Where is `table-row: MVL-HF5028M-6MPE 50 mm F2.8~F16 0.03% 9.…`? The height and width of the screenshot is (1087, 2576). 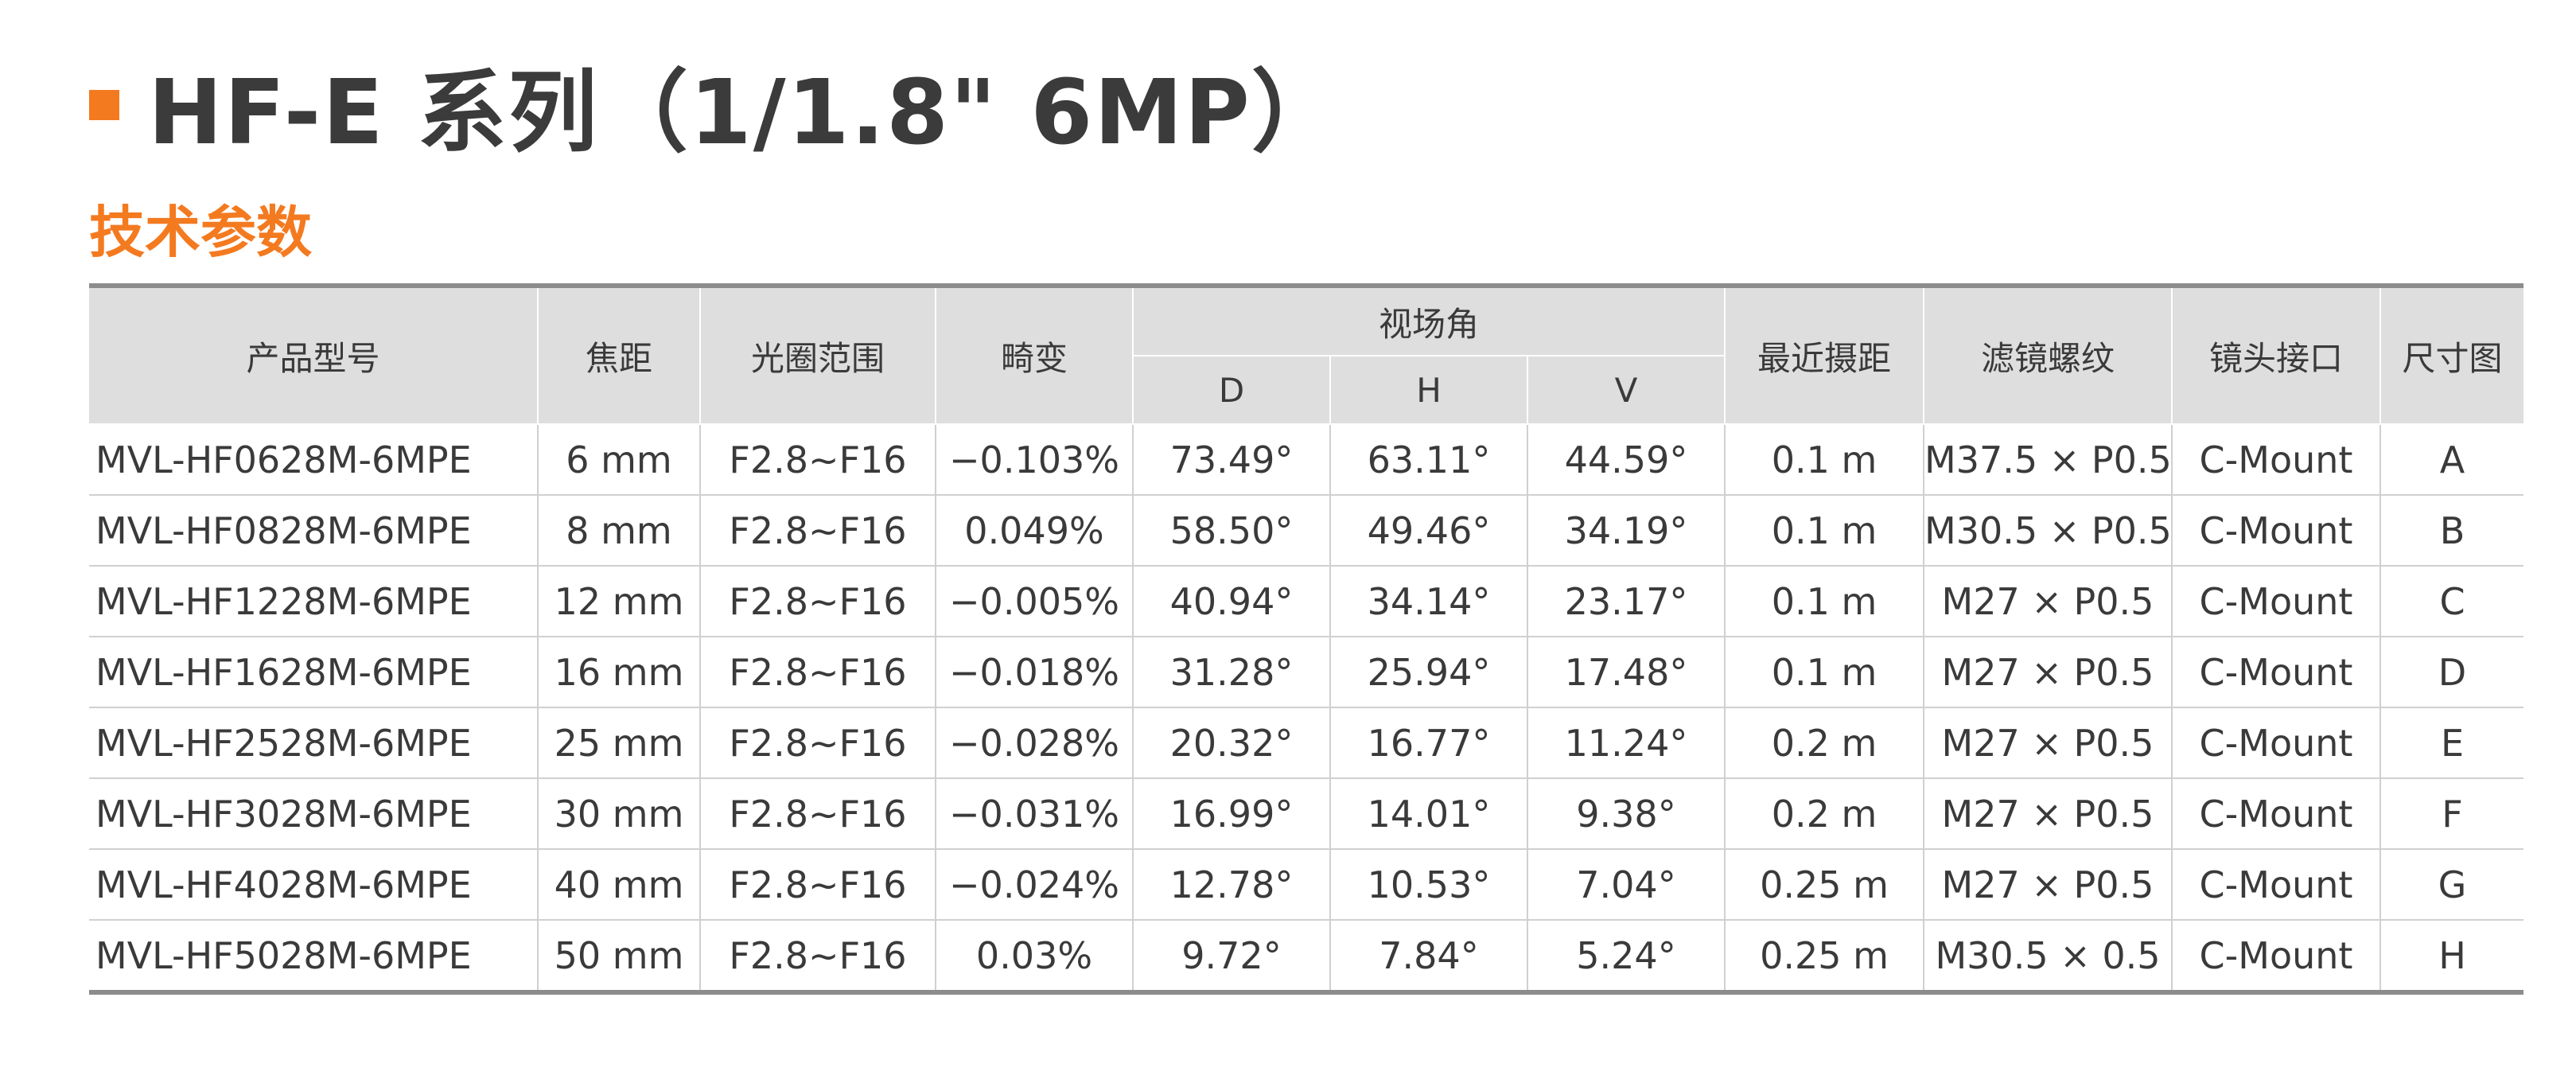
table-row: MVL-HF5028M-6MPE 50 mm F2.8~F16 0.03% 9.… is located at coordinates (1306, 956).